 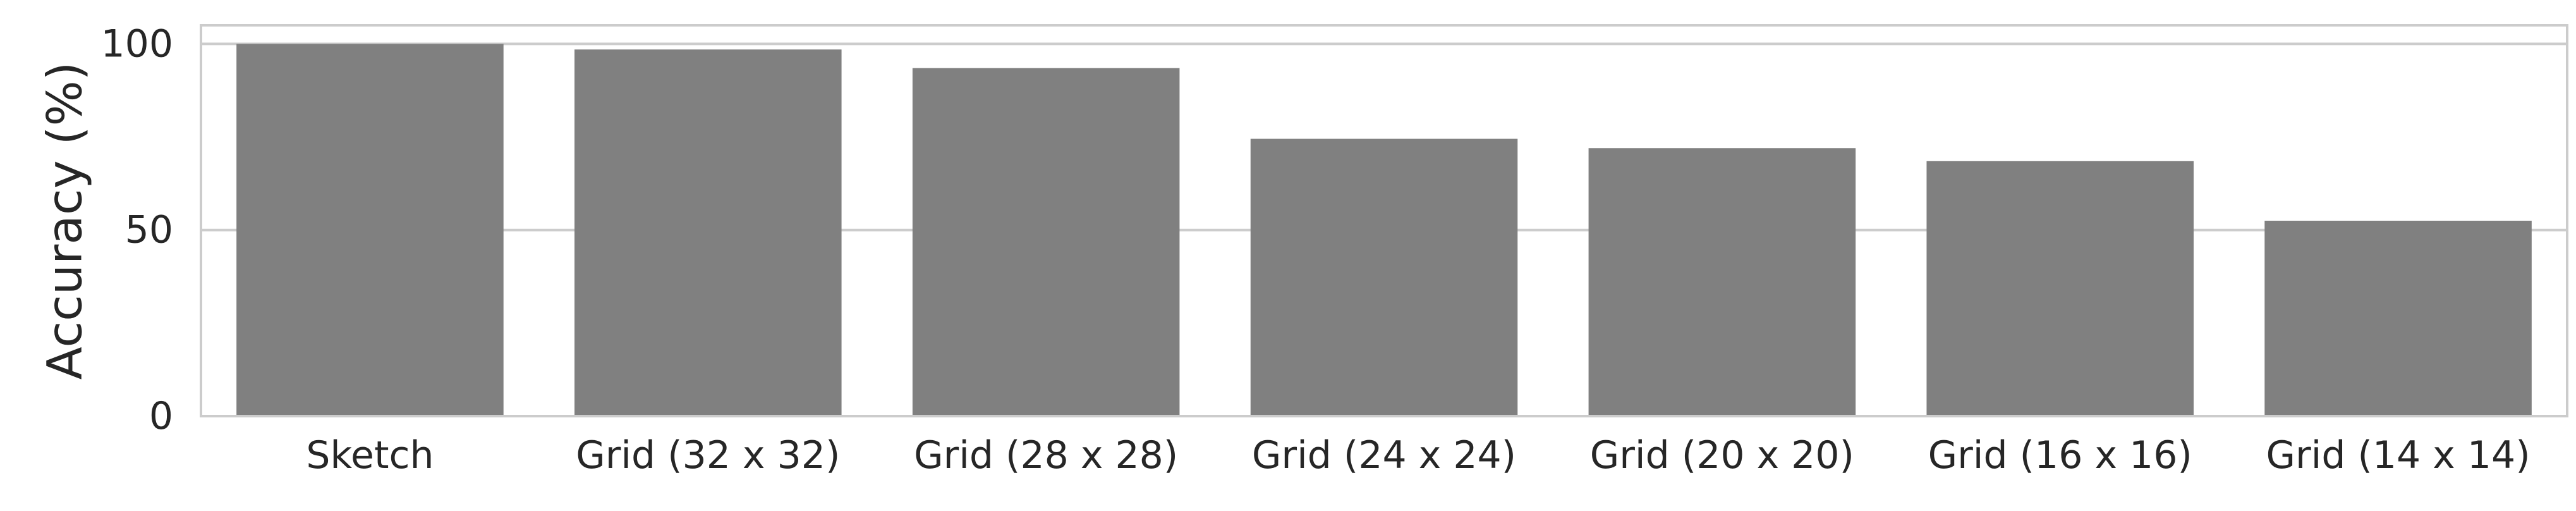 I want to click on x-tick-label: Grid (32 x 32), so click(x=708, y=455).